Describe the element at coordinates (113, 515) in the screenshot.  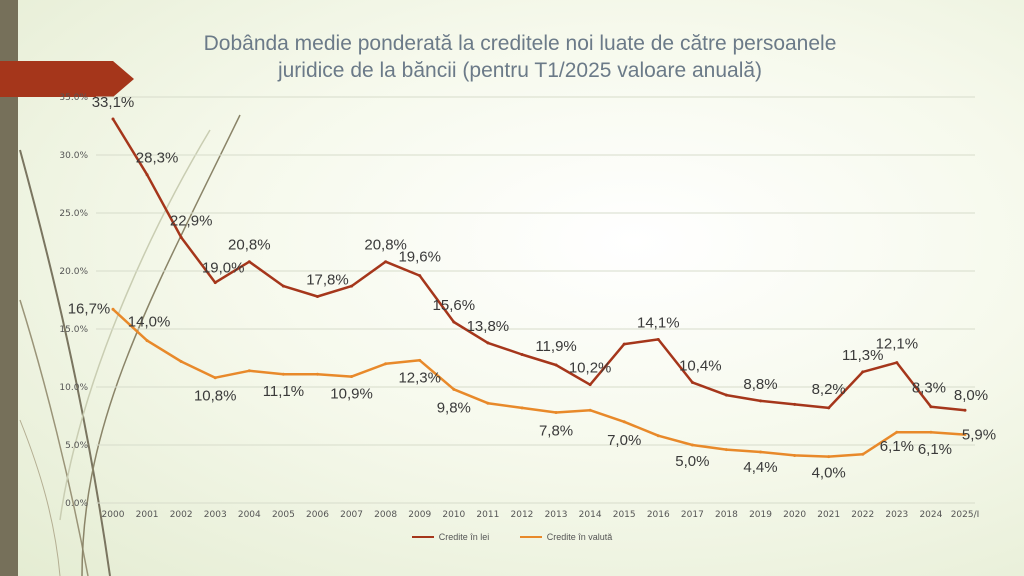
I see `x-tick-label: 2000` at that location.